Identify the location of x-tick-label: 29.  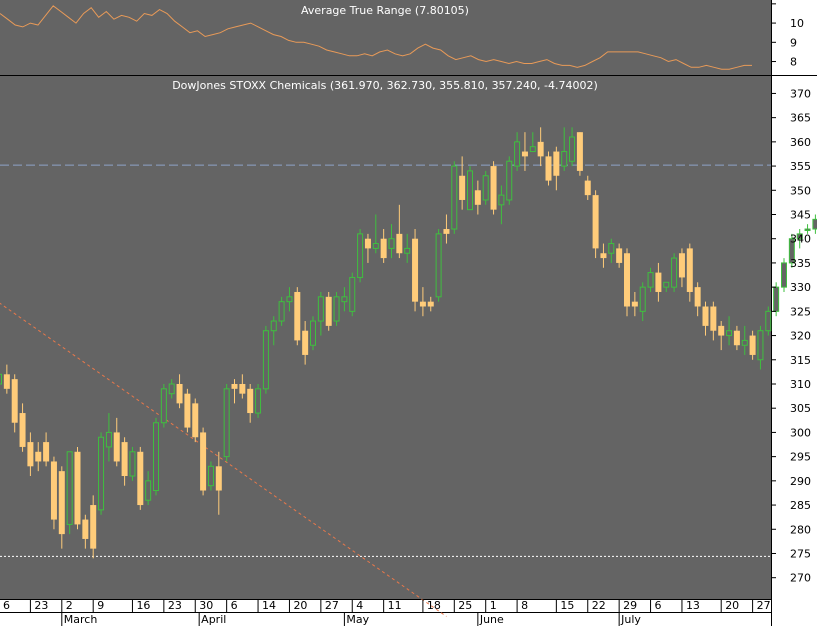
(630, 605).